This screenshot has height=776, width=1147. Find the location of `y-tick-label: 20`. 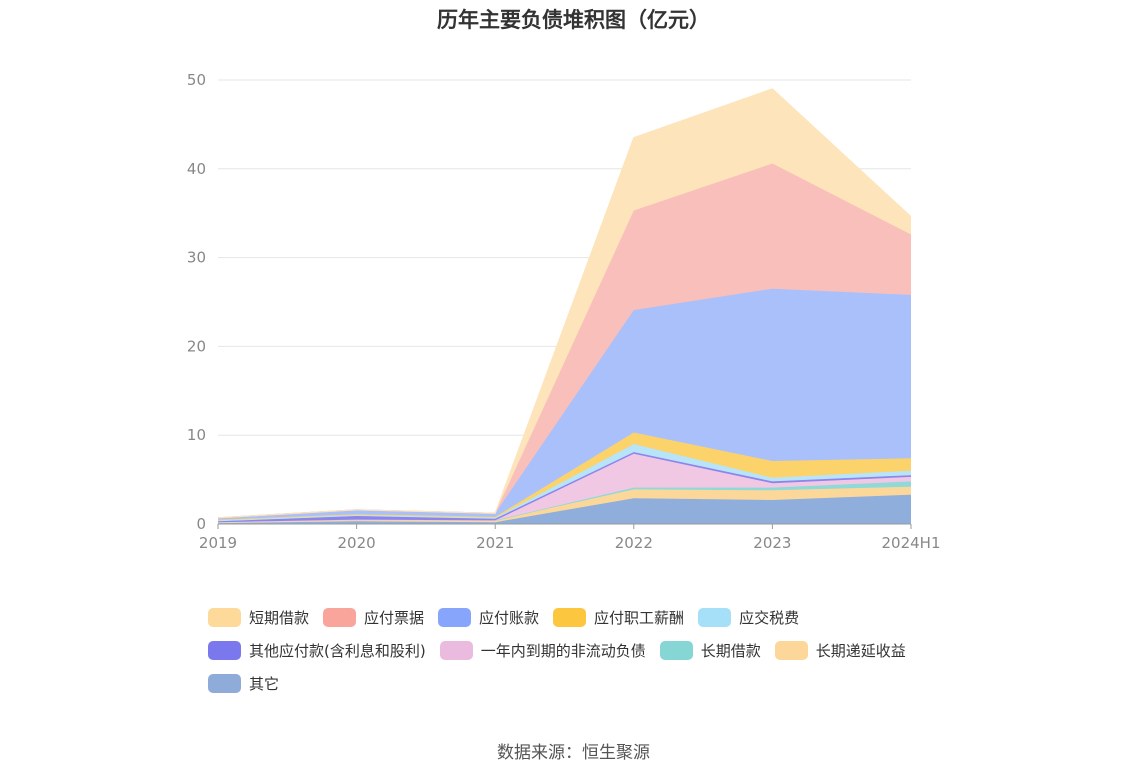

y-tick-label: 20 is located at coordinates (196, 346).